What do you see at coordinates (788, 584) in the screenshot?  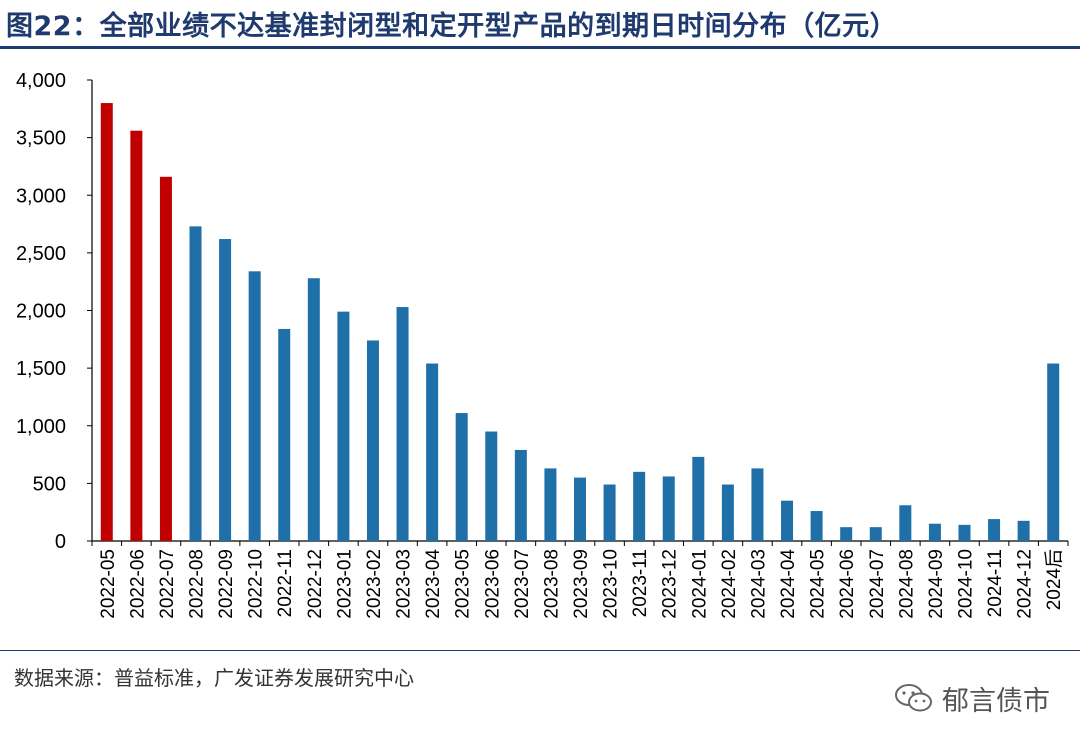 I see `x-tick-label: 2024-04` at bounding box center [788, 584].